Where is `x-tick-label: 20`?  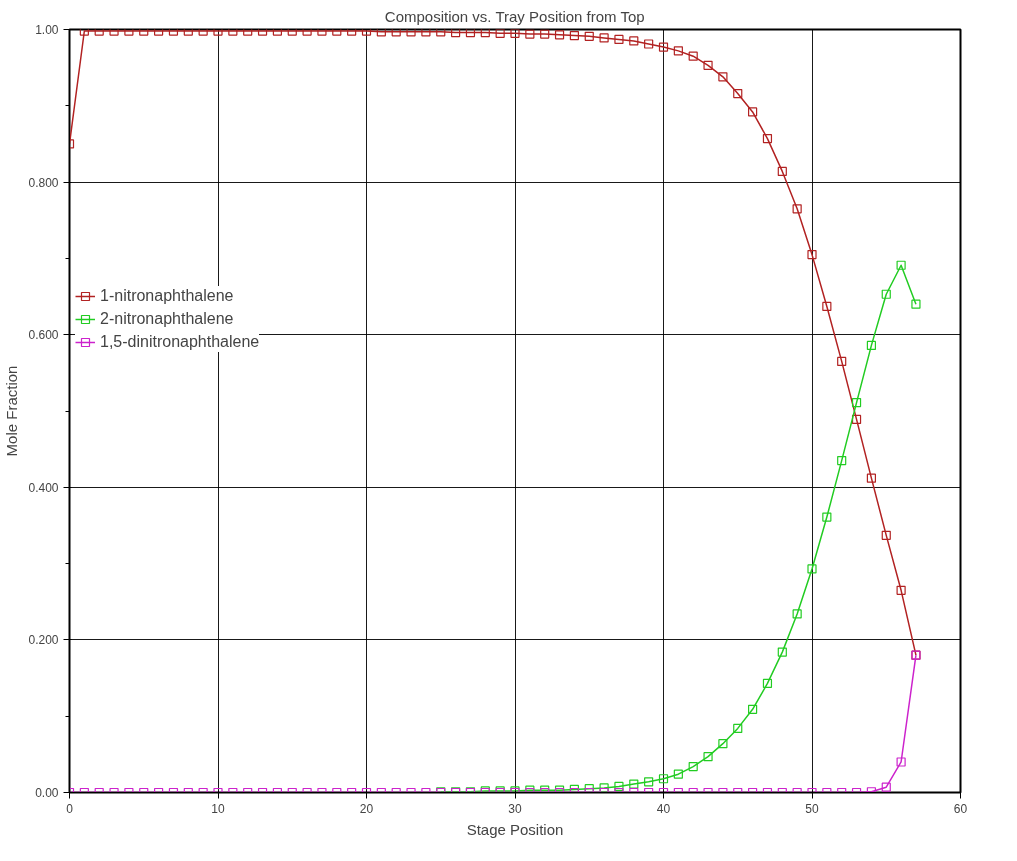
x-tick-label: 20 is located at coordinates (366, 808).